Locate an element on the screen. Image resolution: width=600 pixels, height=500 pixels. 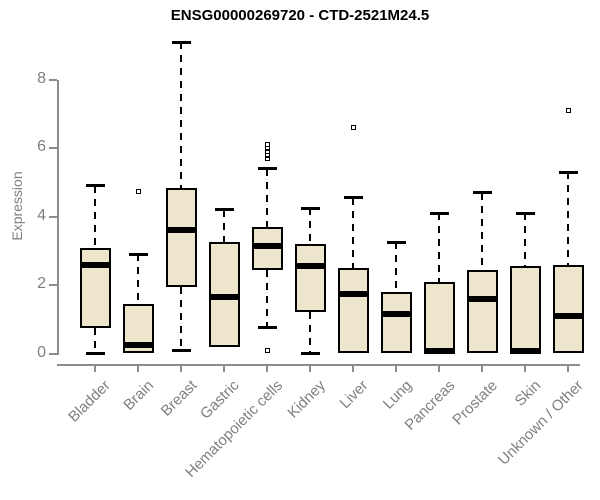
y-tick-label: 2 is located at coordinates (41, 284).